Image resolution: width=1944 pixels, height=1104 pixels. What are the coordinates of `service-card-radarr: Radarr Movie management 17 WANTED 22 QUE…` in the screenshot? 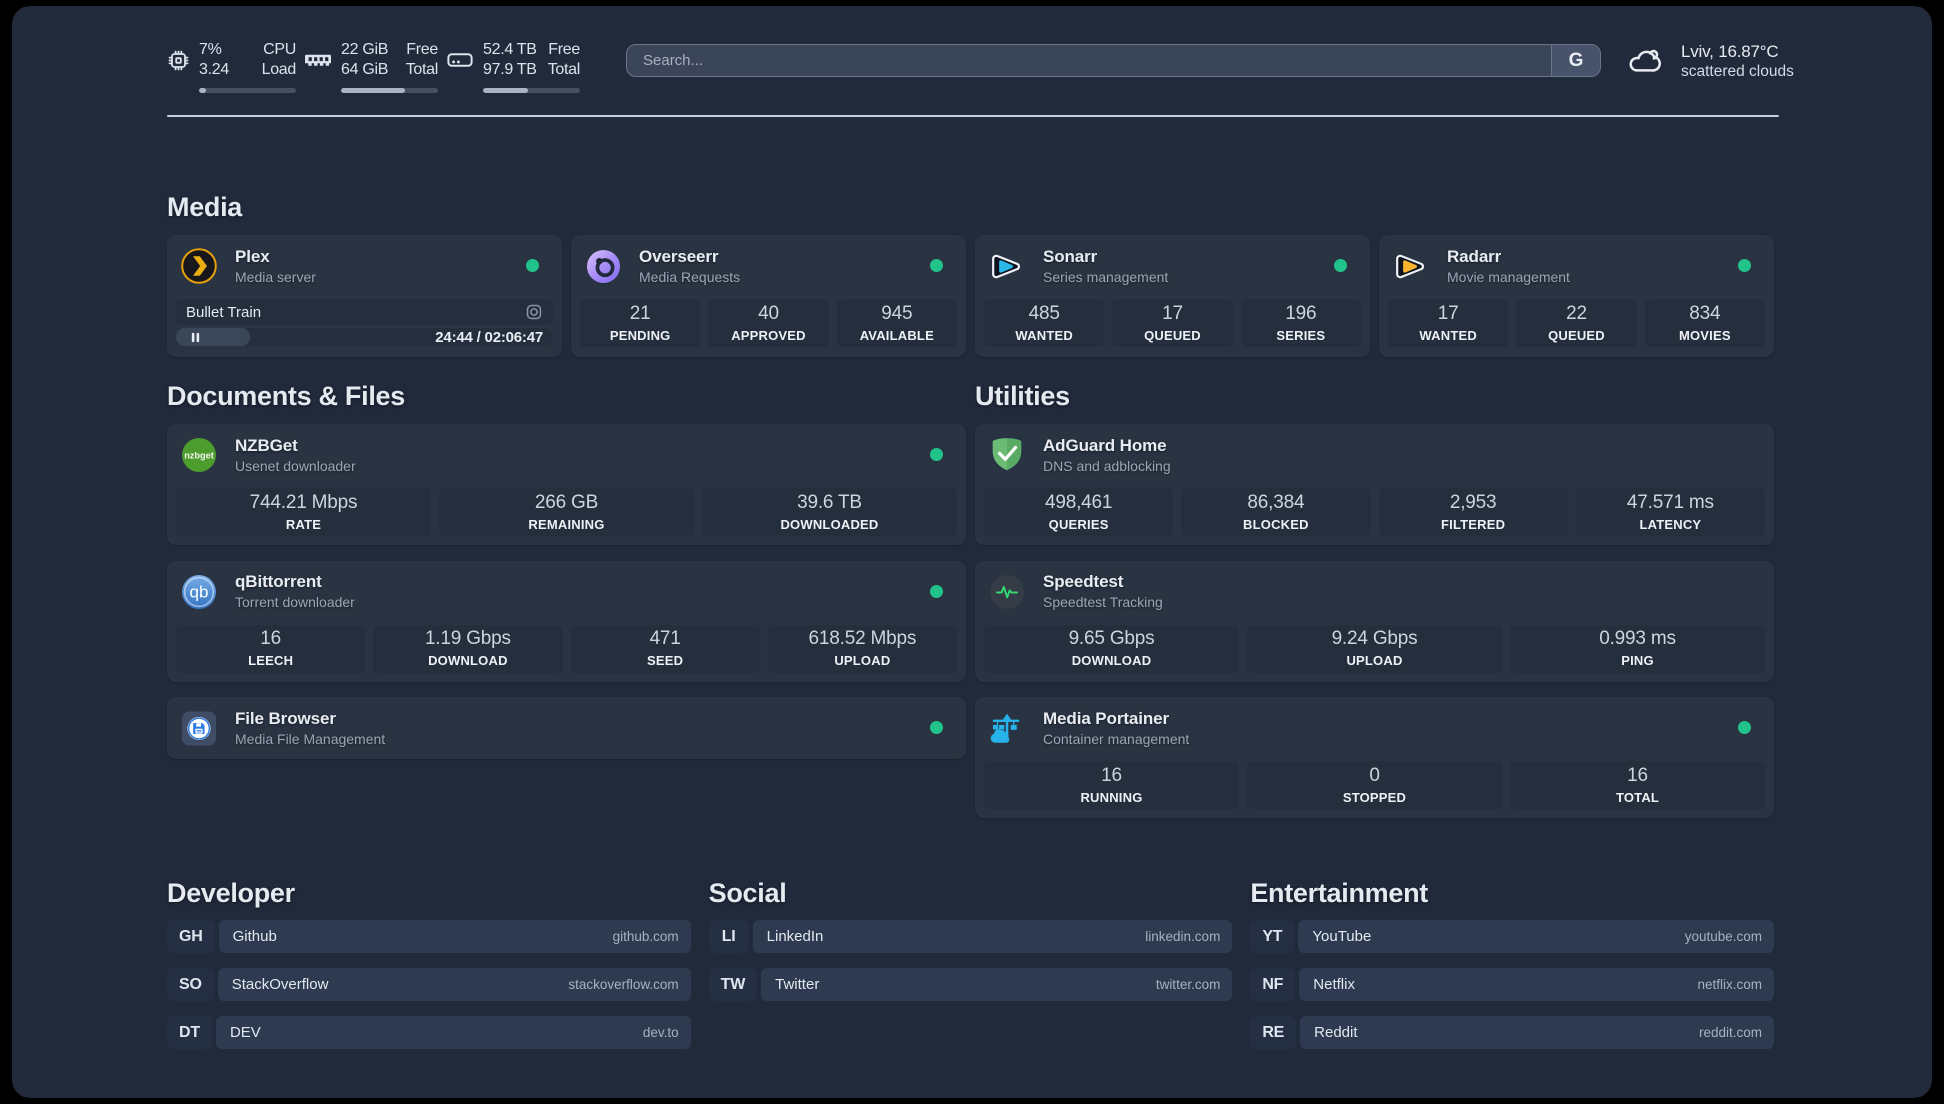 It's located at (1576, 296).